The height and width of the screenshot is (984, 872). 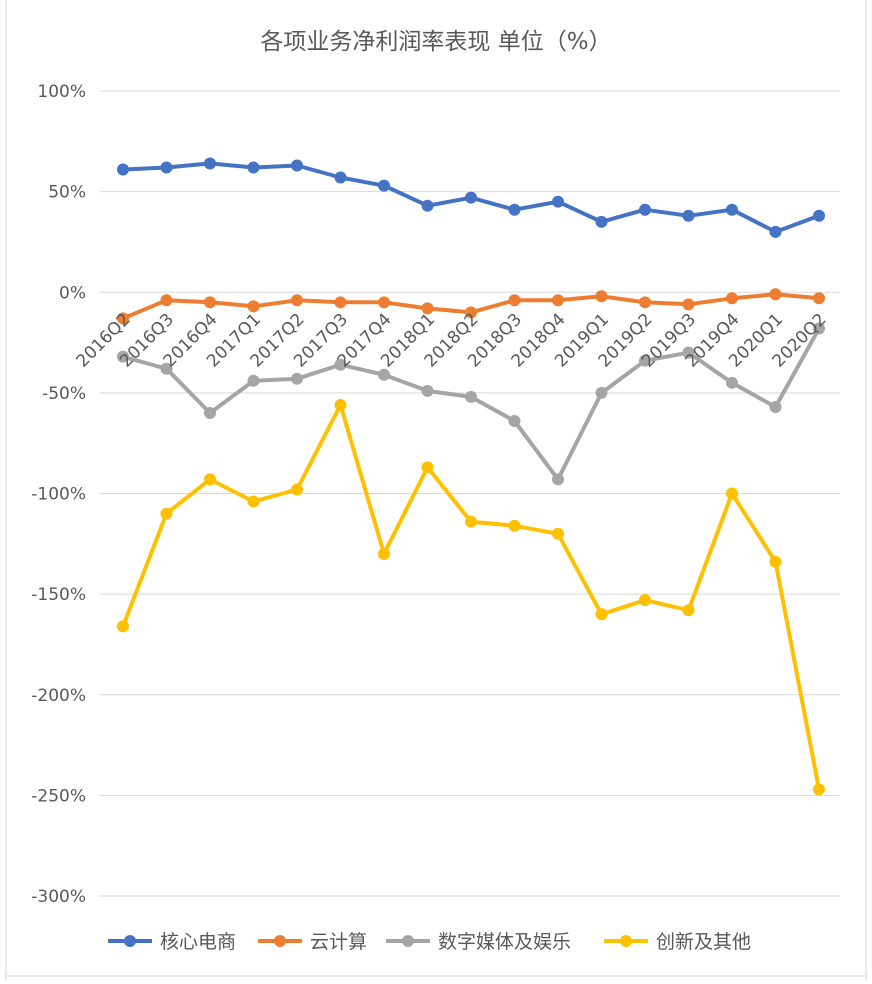 What do you see at coordinates (64, 394) in the screenshot?
I see `y-tick-label: -50%` at bounding box center [64, 394].